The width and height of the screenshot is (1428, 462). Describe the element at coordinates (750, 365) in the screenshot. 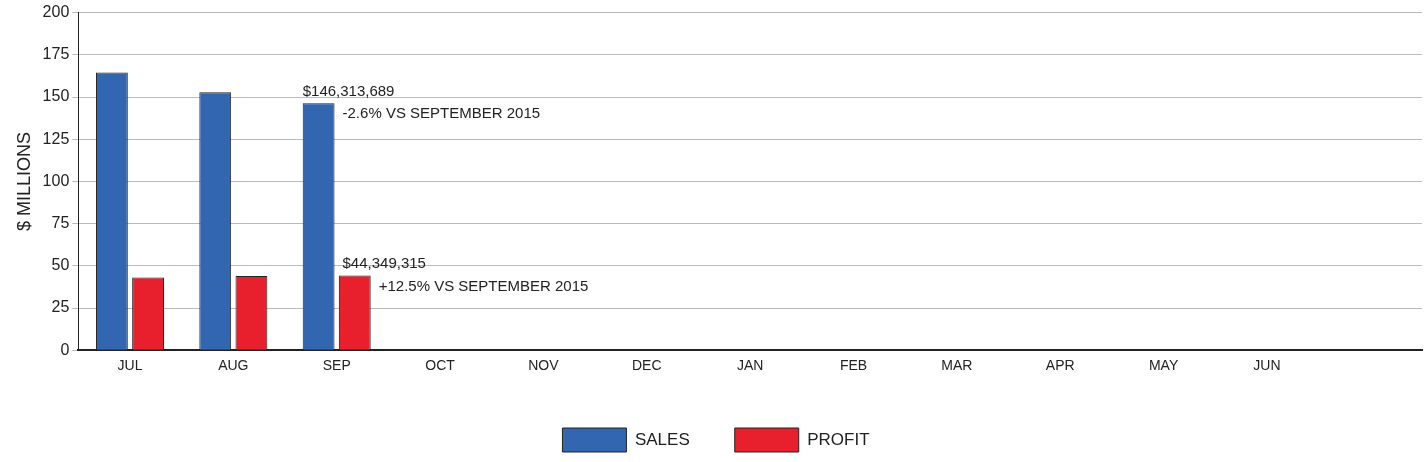

I see `x-tick-label: JAN` at that location.